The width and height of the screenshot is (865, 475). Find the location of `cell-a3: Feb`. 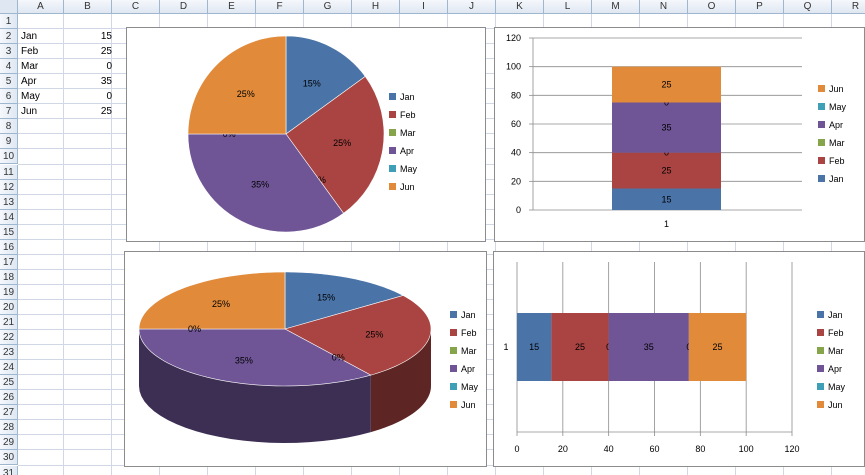

cell-a3: Feb is located at coordinates (30, 52).